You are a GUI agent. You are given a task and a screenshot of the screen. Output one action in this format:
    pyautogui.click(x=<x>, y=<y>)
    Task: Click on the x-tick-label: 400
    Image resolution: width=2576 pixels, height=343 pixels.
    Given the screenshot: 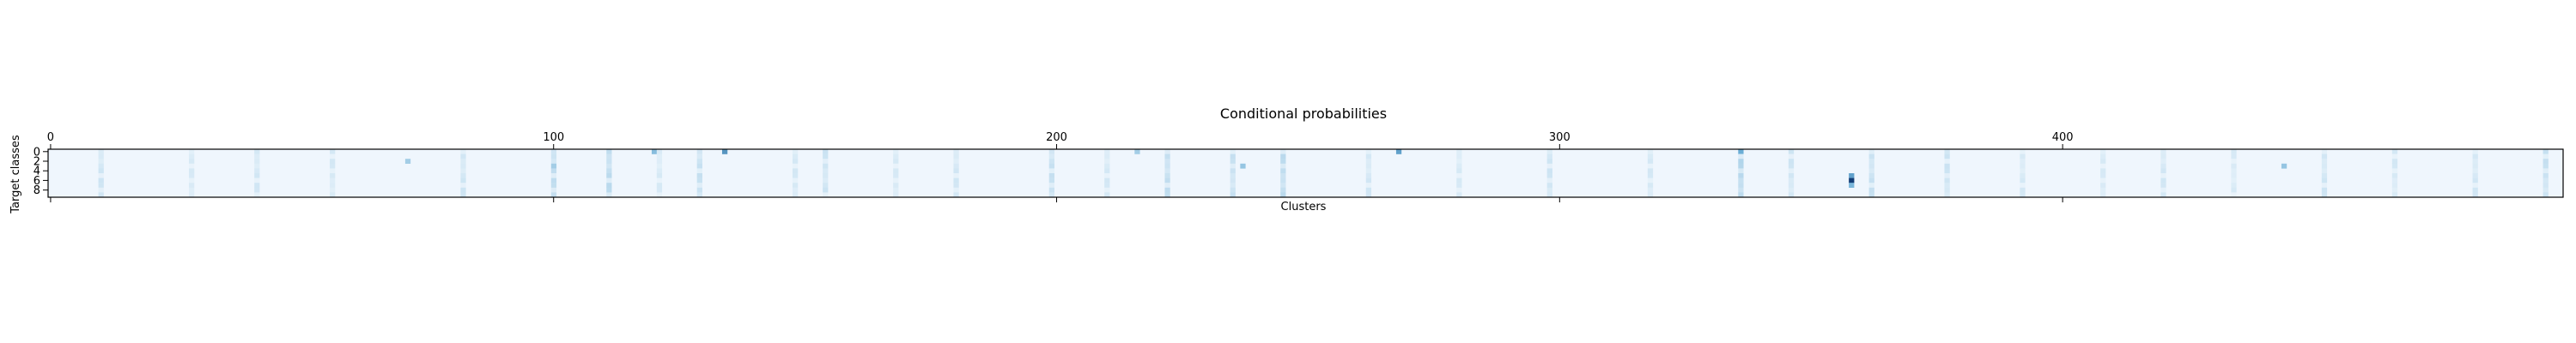 What is the action you would take?
    pyautogui.click(x=2063, y=137)
    